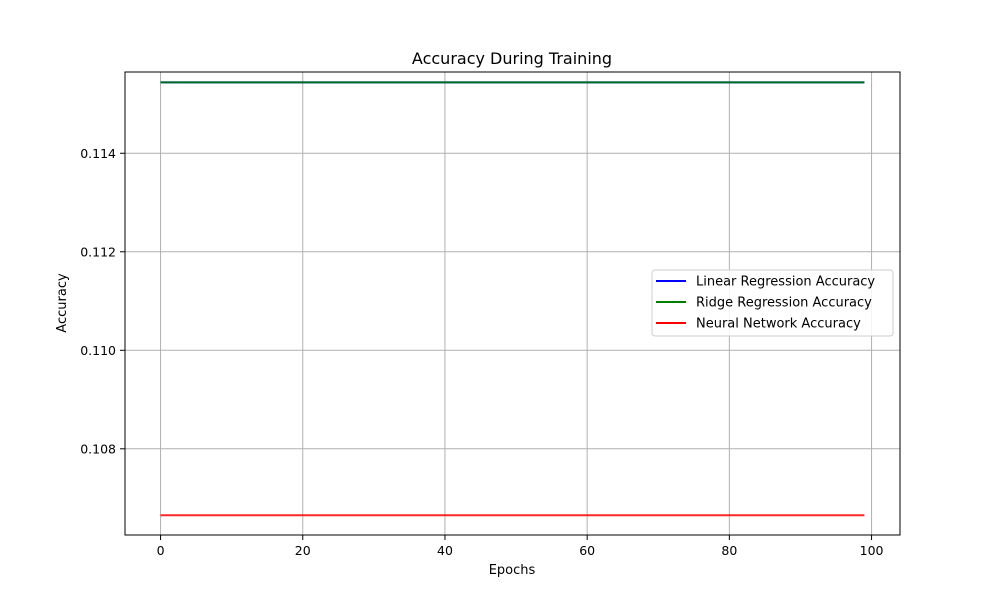  Describe the element at coordinates (98, 153) in the screenshot. I see `y-tick-label: 0.114` at that location.